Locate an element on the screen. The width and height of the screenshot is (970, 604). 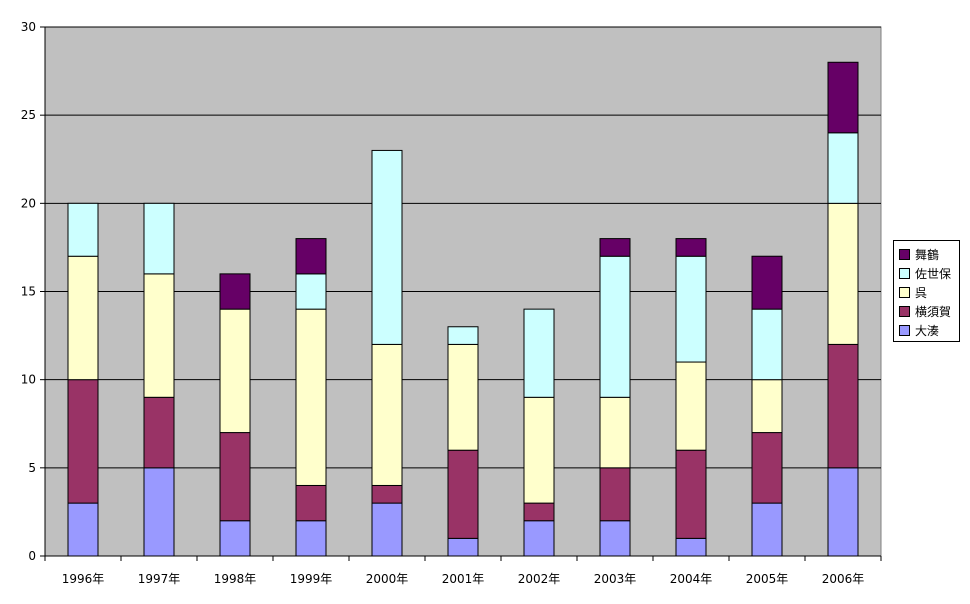
x-tick-label: 1996年 is located at coordinates (83, 579).